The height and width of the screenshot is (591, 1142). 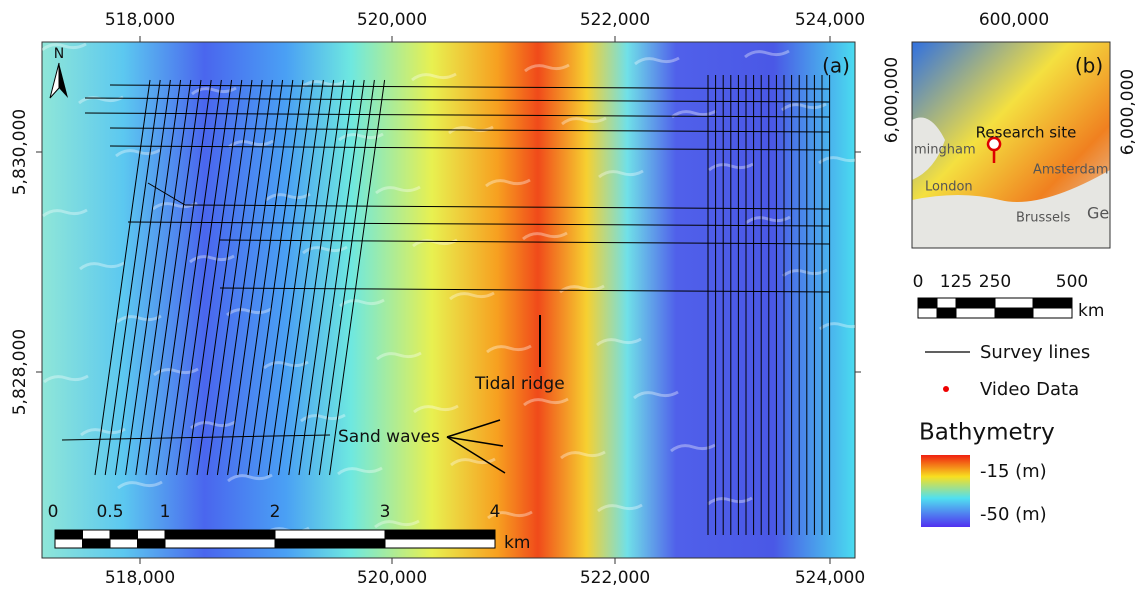 What do you see at coordinates (946, 389) in the screenshot?
I see `legend-dot` at bounding box center [946, 389].